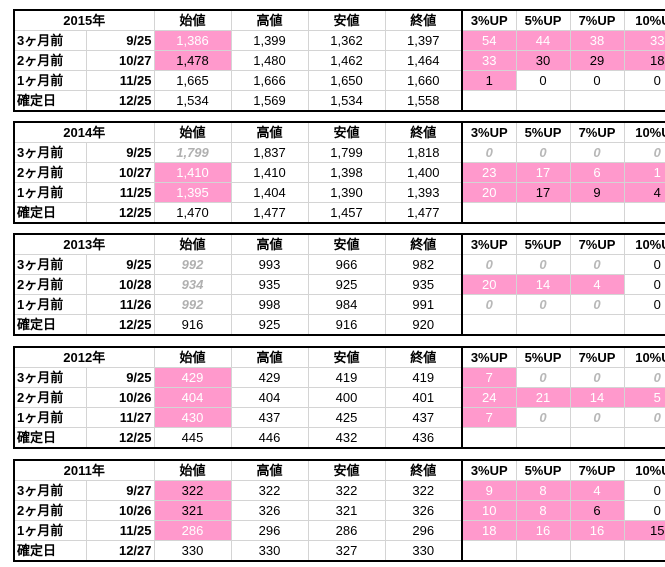 The width and height of the screenshot is (665, 567). I want to click on cell-high: 998, so click(270, 304).